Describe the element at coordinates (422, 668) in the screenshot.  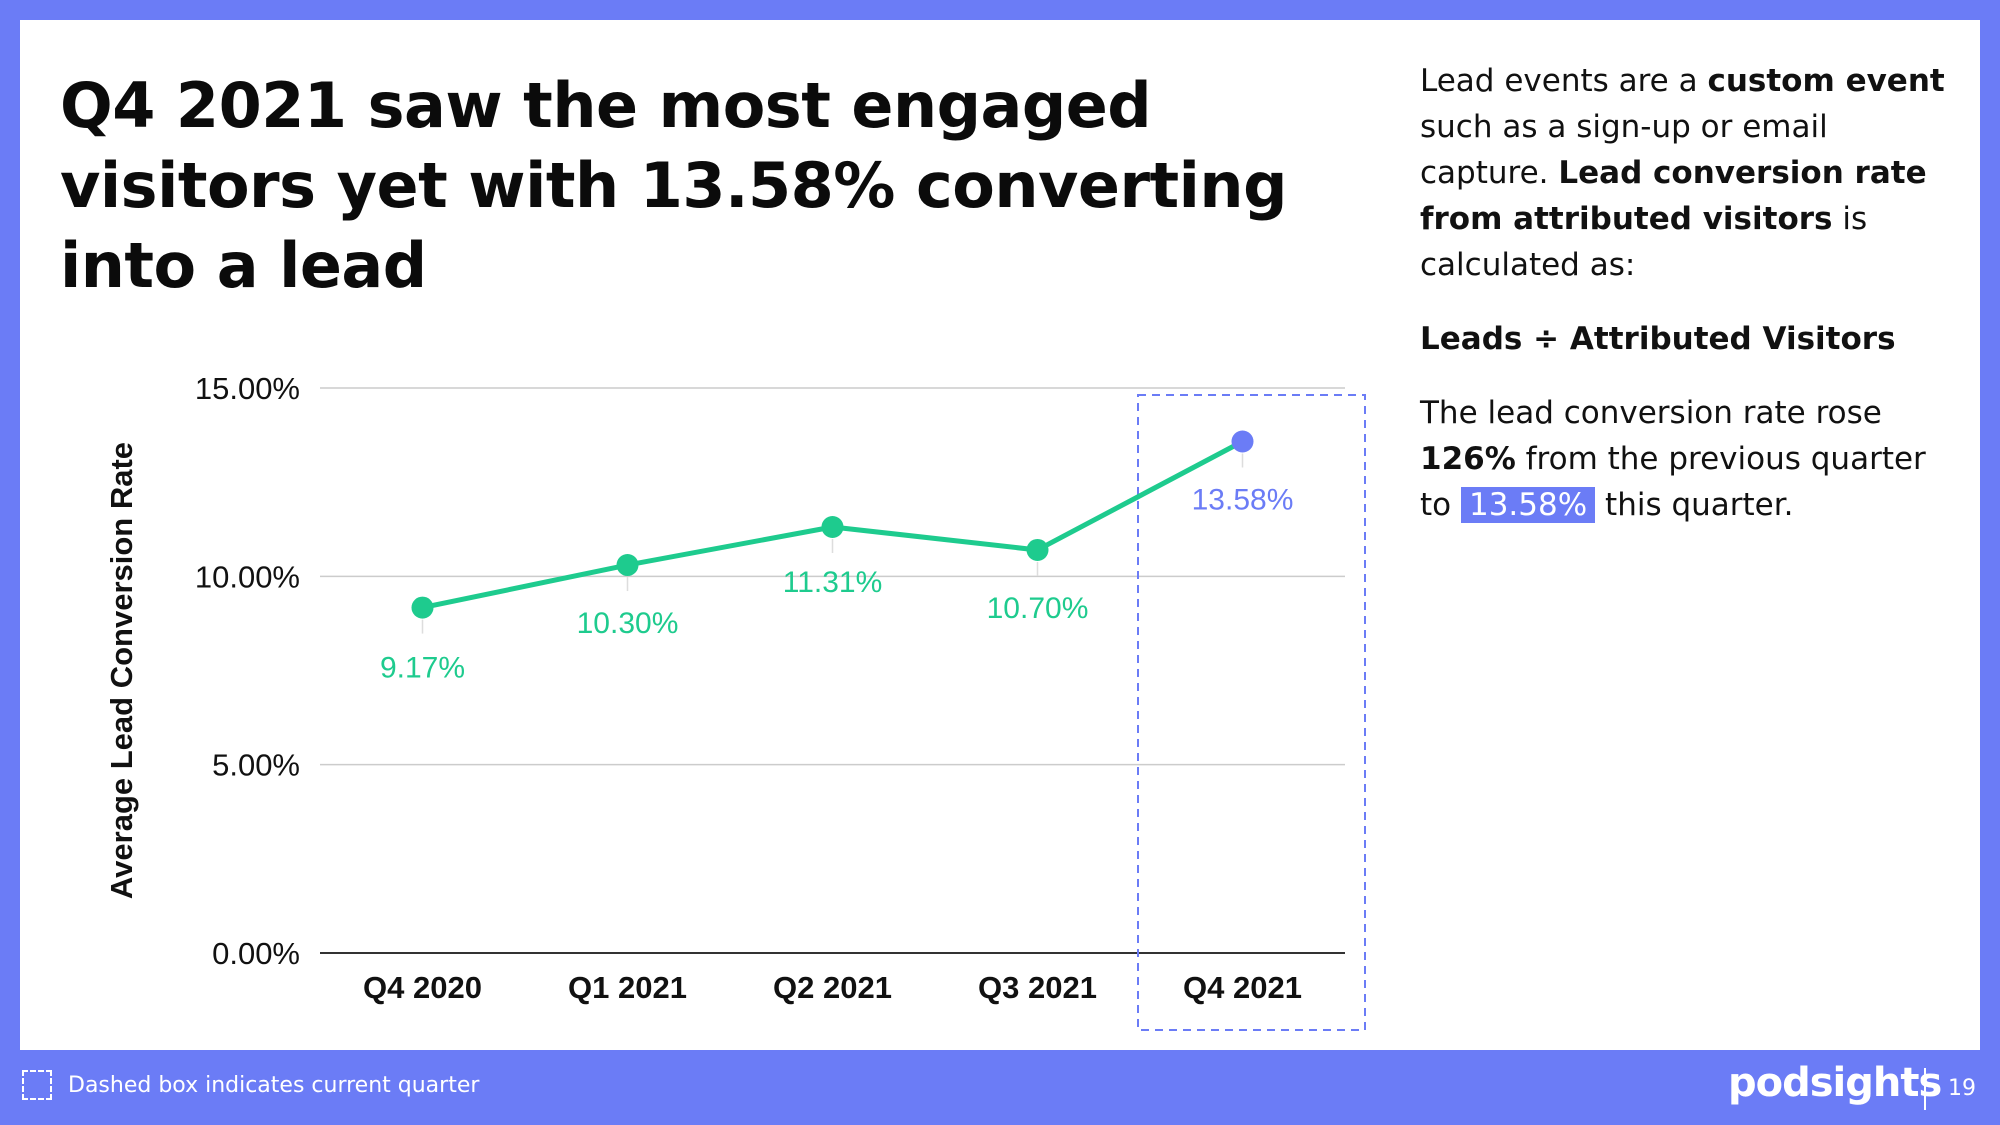
I see `data-label: 9.17%` at that location.